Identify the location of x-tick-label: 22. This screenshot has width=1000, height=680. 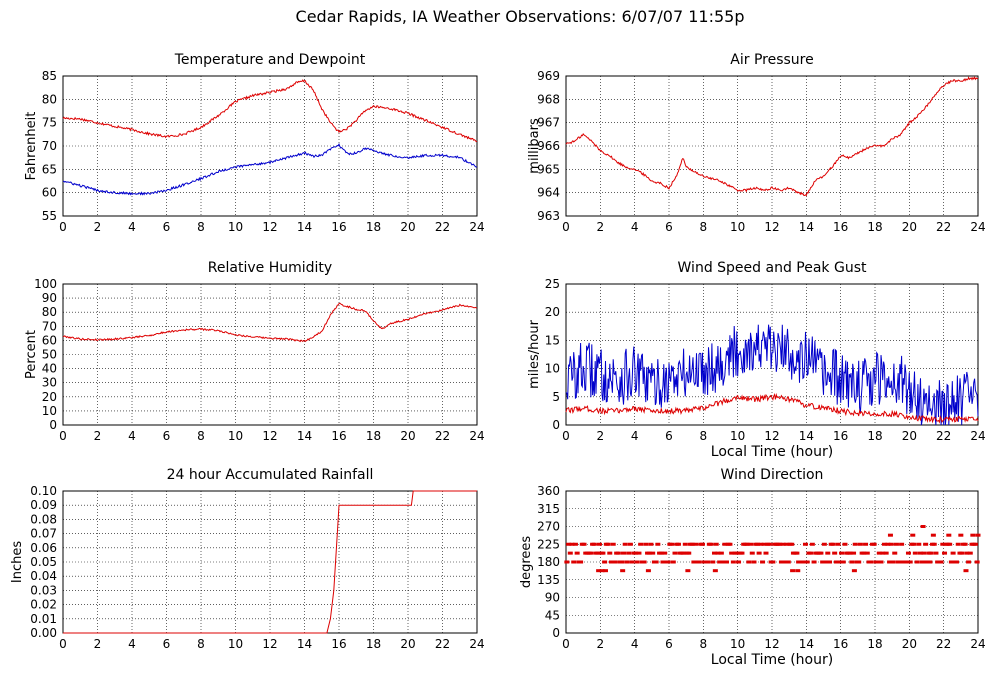
(442, 436).